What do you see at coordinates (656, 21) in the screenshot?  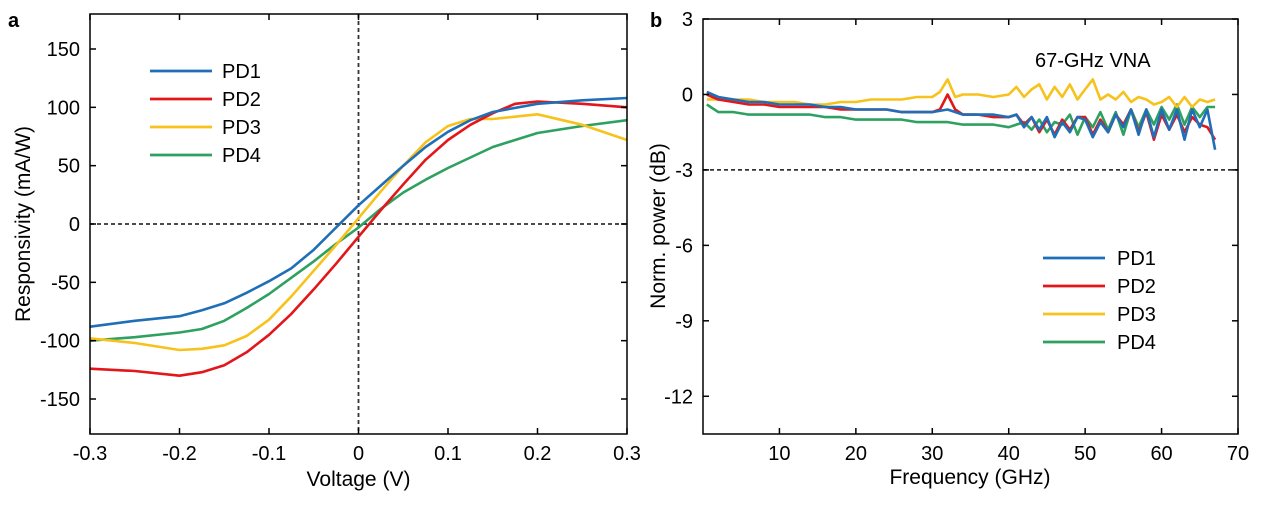 I see `panel-b-label: b` at bounding box center [656, 21].